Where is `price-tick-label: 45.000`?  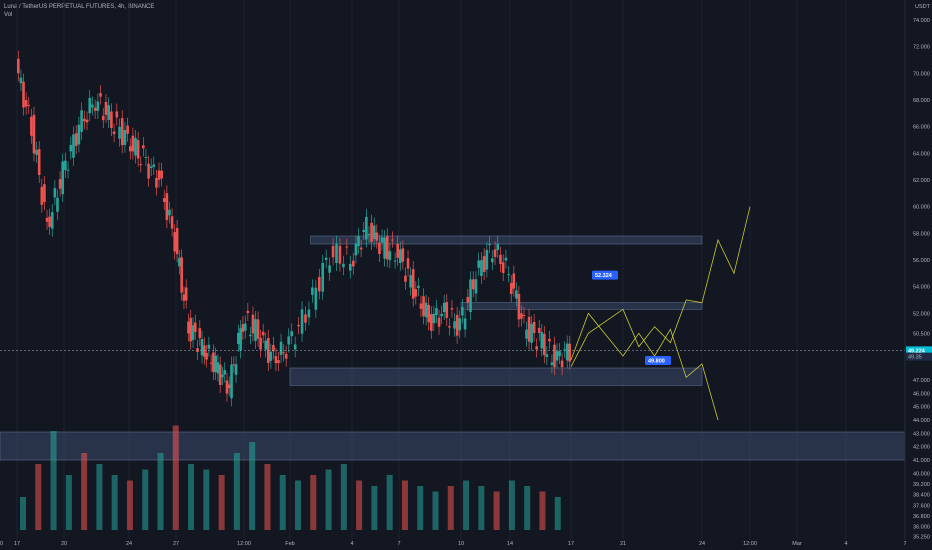
price-tick-label: 45.000 is located at coordinates (921, 408).